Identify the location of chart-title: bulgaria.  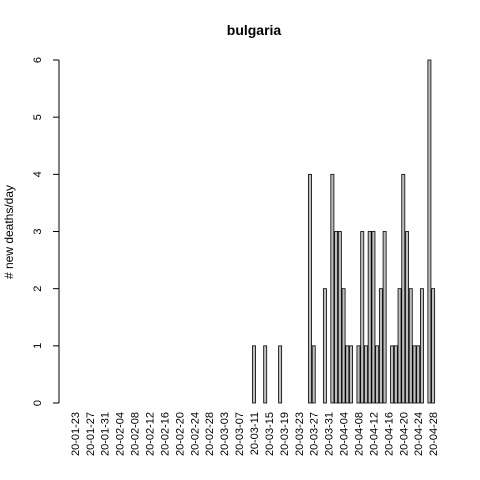
(254, 30).